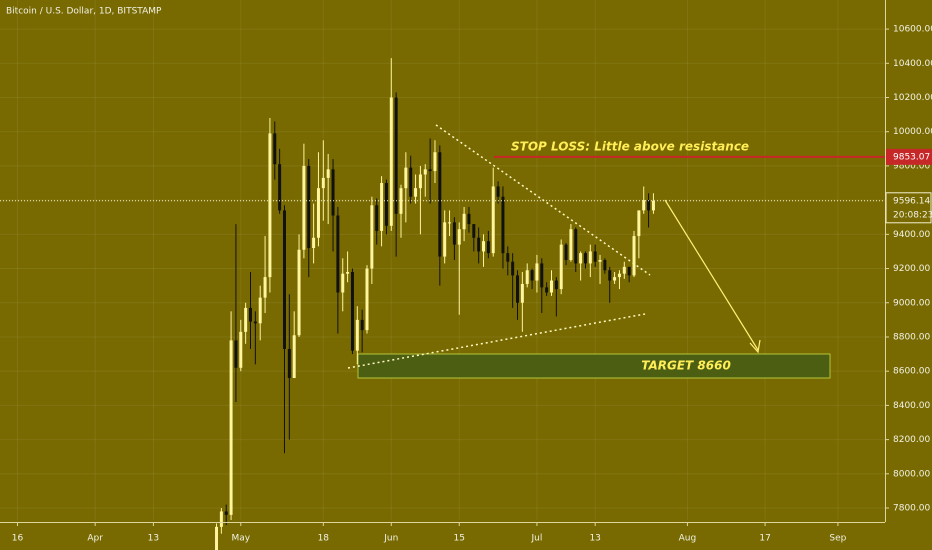  Describe the element at coordinates (911, 157) in the screenshot. I see `stop-loss-price: 9853.07` at that location.